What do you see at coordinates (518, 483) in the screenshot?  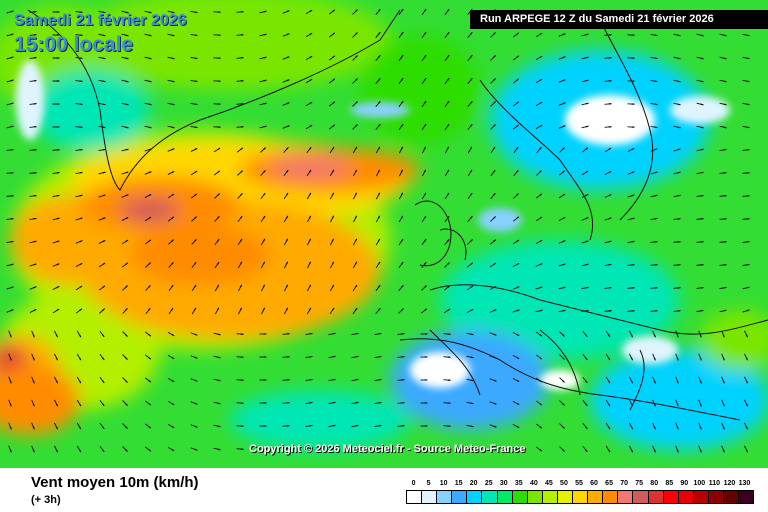 I see `legend-tick-label: 35` at bounding box center [518, 483].